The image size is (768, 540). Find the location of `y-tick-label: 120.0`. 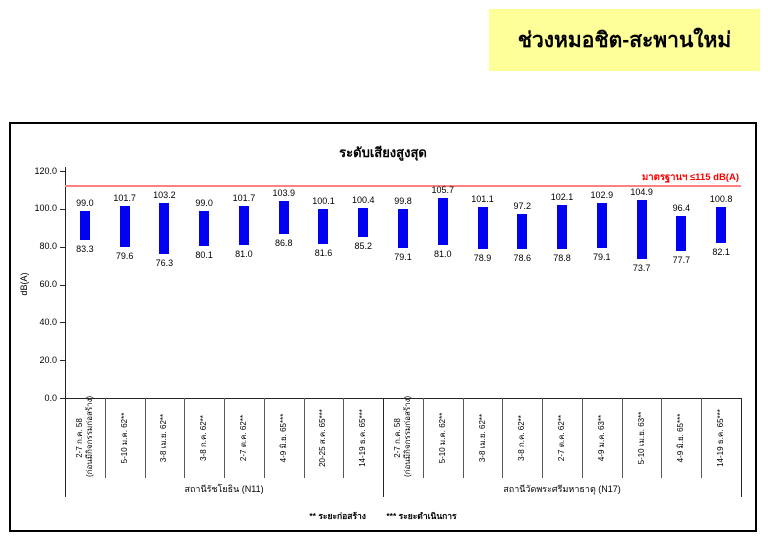

y-tick-label: 120.0 is located at coordinates (45, 170).